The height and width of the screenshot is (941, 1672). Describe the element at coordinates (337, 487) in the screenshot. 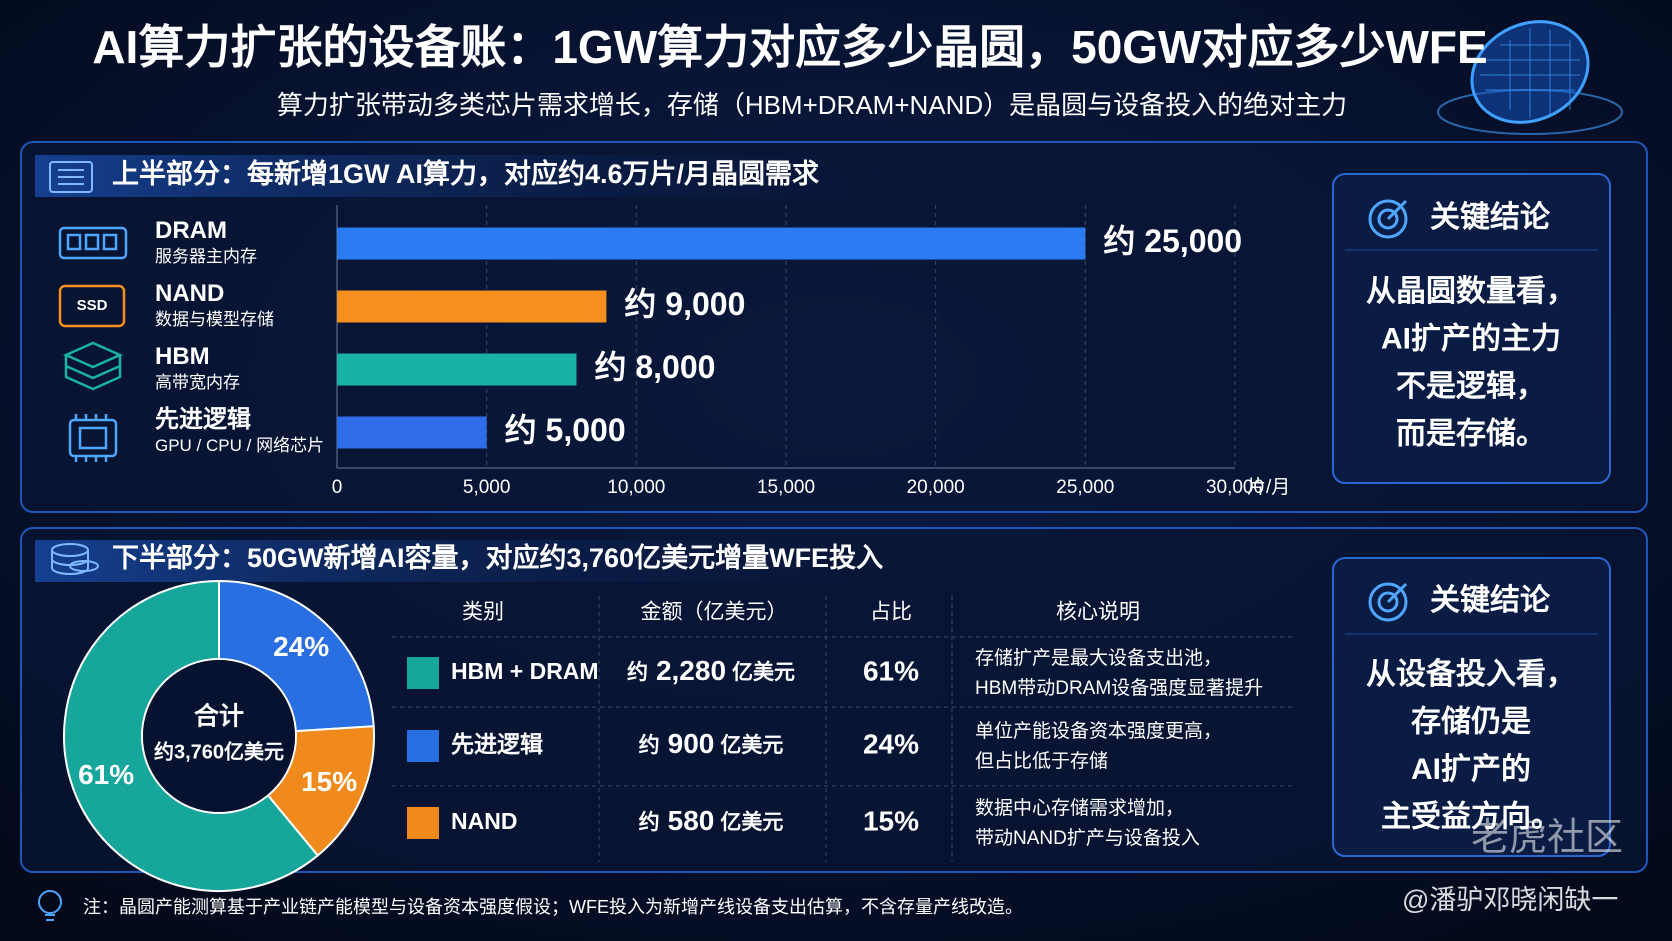

I see `x-tick-label: 0` at that location.